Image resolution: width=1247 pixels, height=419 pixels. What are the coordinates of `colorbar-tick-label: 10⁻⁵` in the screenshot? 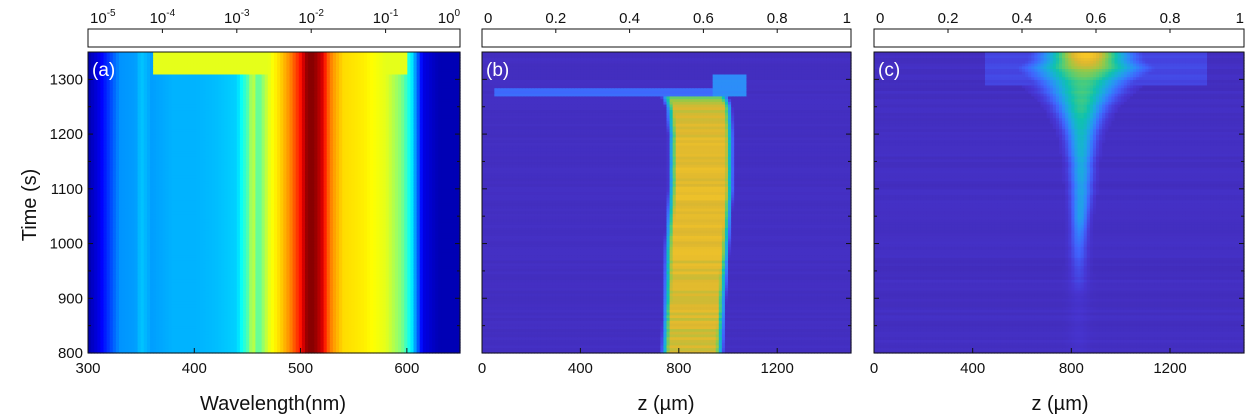 It's located at (103, 17).